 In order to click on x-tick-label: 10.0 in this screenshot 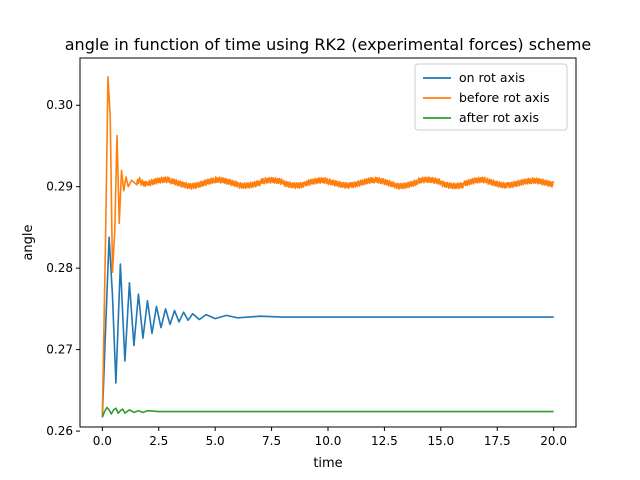, I will do `click(328, 441)`.